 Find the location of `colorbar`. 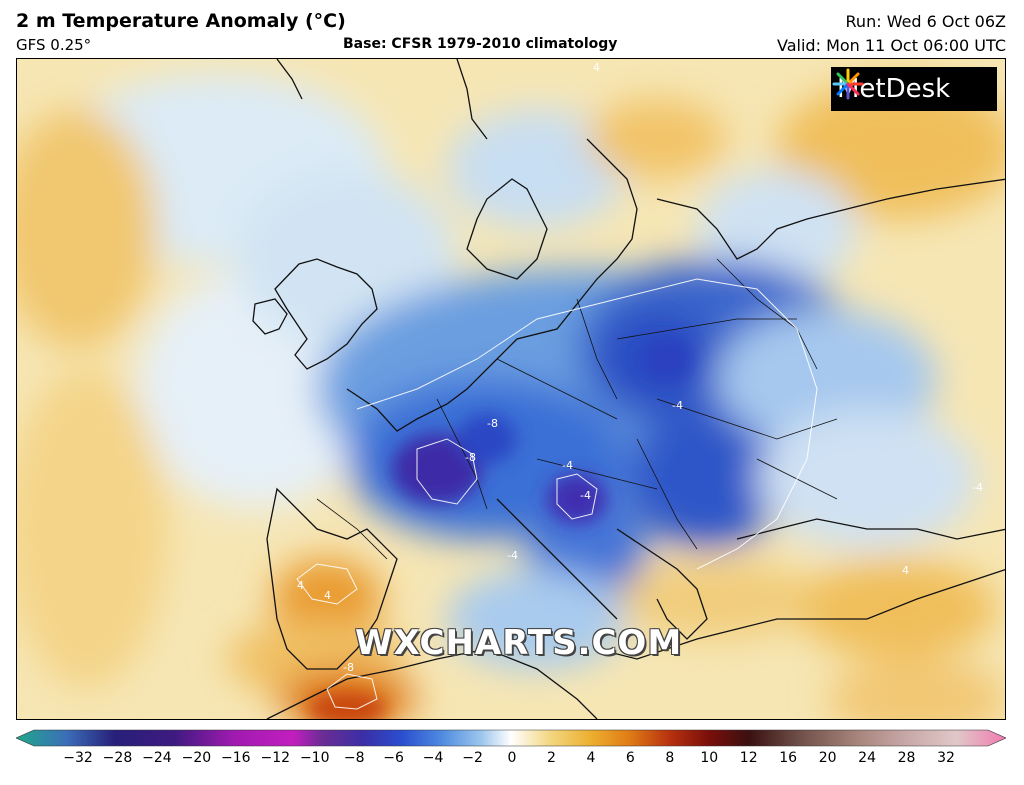

colorbar is located at coordinates (511, 738).